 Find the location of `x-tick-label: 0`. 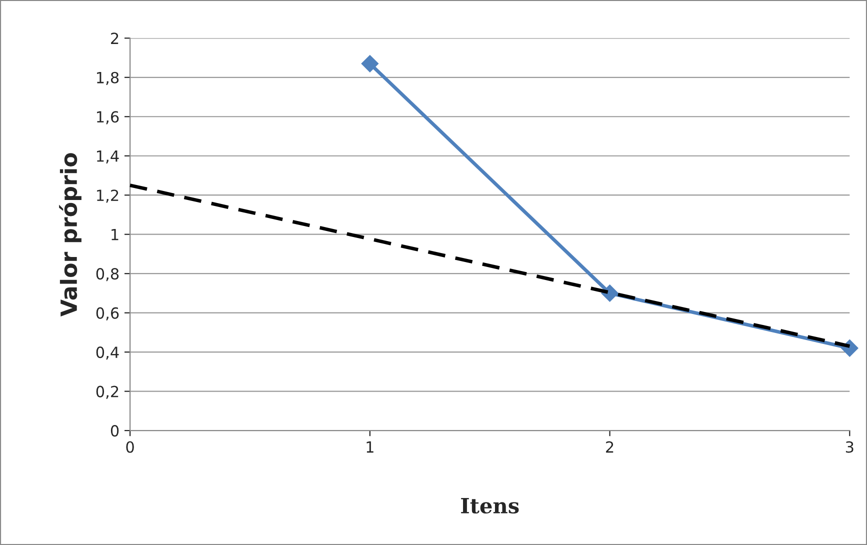

x-tick-label: 0 is located at coordinates (130, 447).